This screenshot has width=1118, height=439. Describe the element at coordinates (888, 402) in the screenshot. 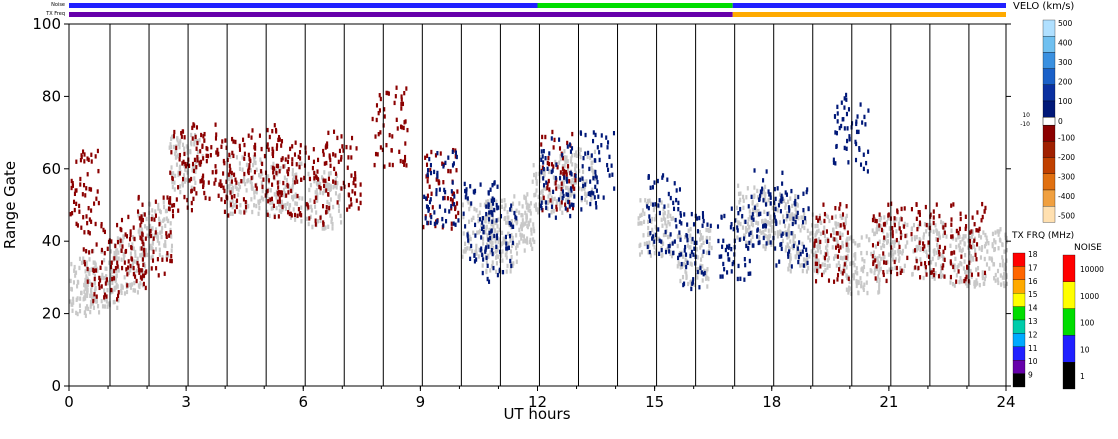

I see `x-tick-label: 21` at that location.